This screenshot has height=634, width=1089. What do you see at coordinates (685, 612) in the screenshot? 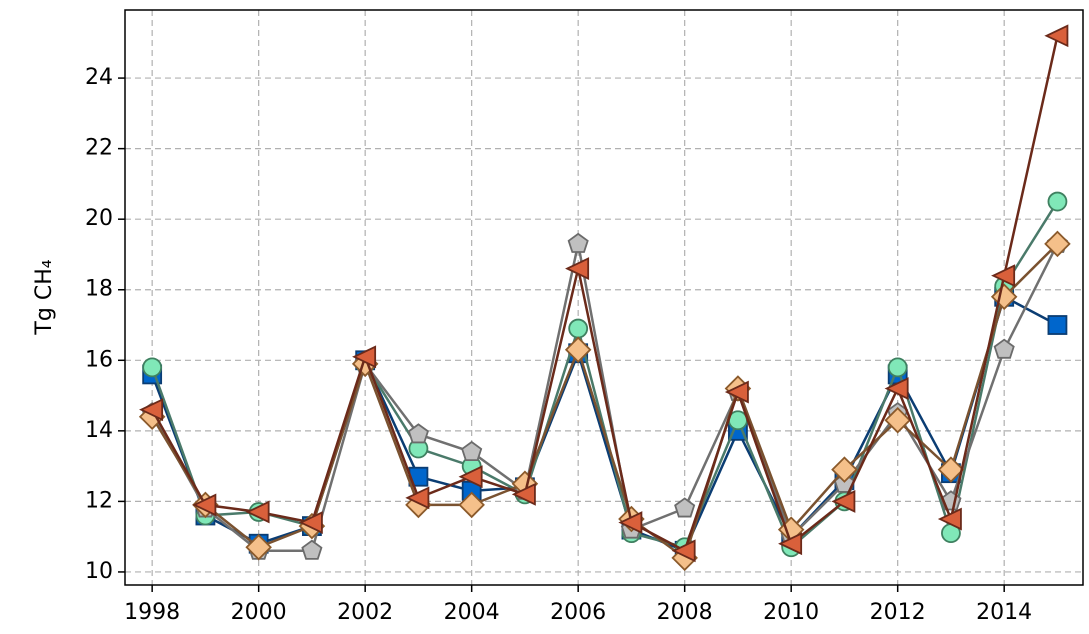
I see `x-tick-label: 2008` at bounding box center [685, 612].